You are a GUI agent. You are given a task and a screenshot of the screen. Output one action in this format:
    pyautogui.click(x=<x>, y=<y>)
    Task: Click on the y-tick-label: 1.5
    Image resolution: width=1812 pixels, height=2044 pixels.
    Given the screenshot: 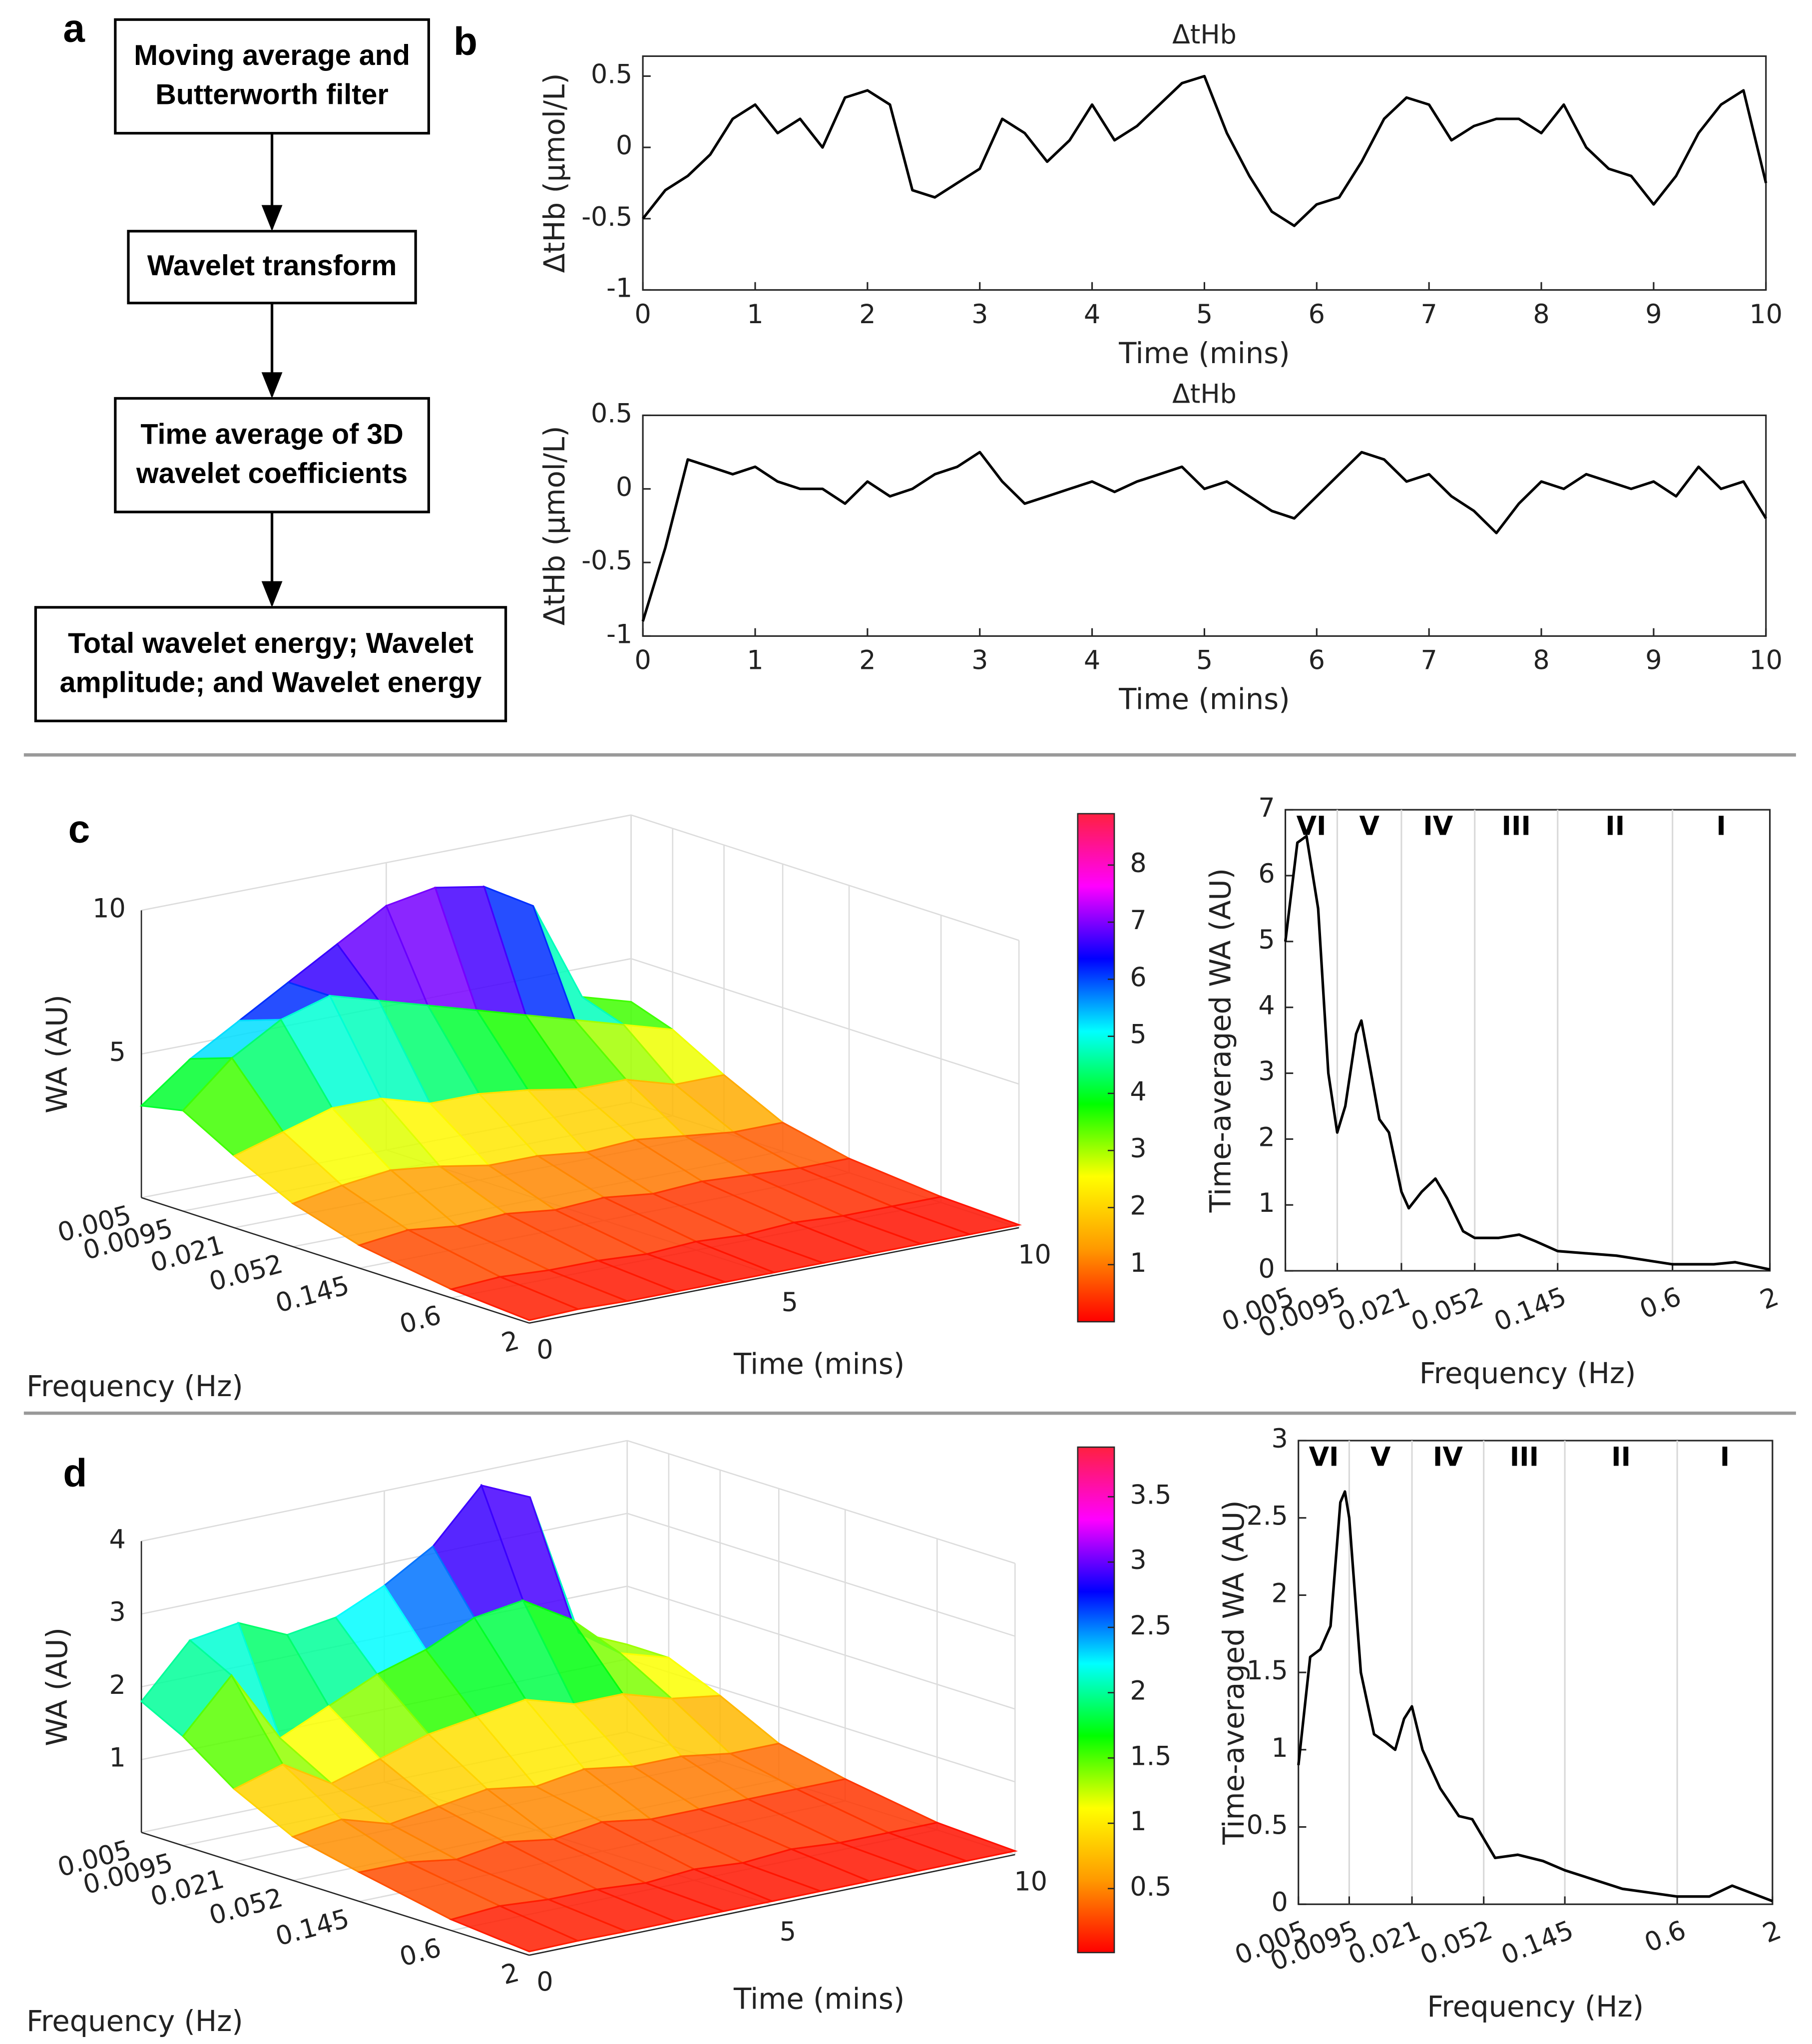 What is the action you would take?
    pyautogui.click(x=1267, y=1670)
    